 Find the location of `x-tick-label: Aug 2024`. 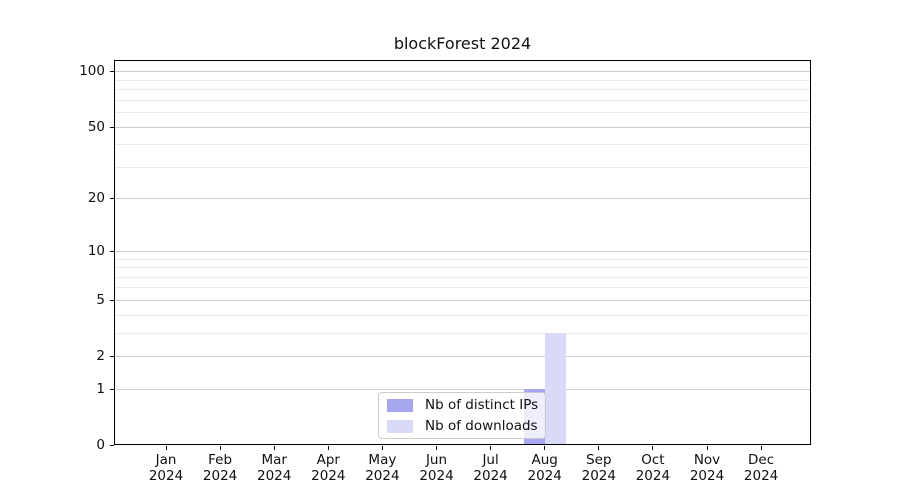

x-tick-label: Aug 2024 is located at coordinates (545, 468).